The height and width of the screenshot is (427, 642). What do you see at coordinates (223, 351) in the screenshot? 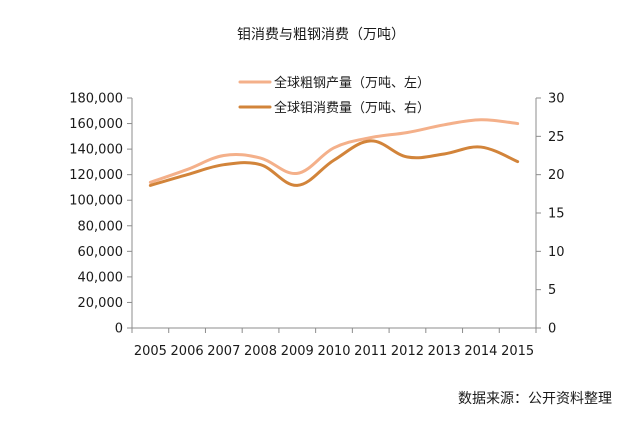
I see `x-tick-label: 2007` at bounding box center [223, 351].